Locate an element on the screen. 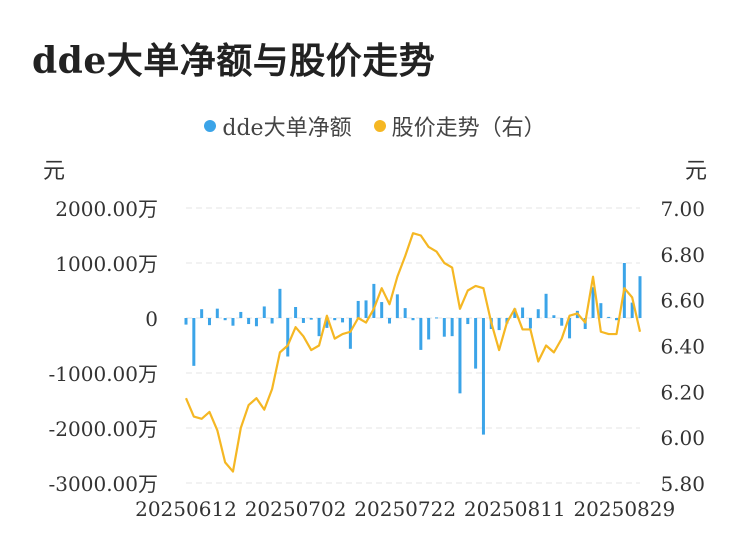 The image size is (750, 558). left-tick-label: -3000.00万 is located at coordinates (103, 484).